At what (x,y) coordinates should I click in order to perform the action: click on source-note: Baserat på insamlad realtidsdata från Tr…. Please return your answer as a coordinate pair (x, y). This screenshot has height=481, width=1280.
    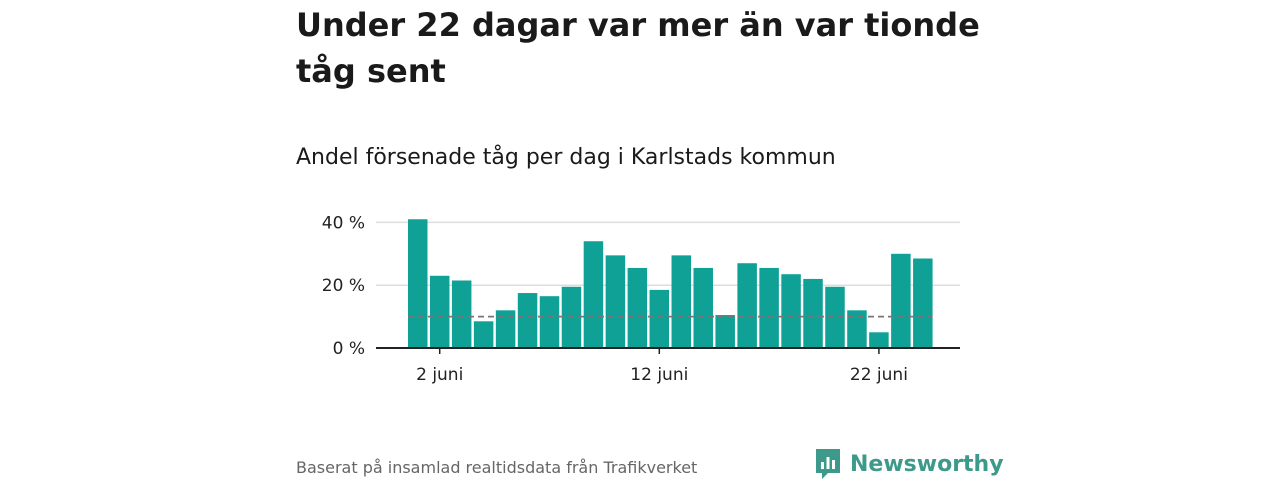
    Looking at the image, I should click on (497, 467).